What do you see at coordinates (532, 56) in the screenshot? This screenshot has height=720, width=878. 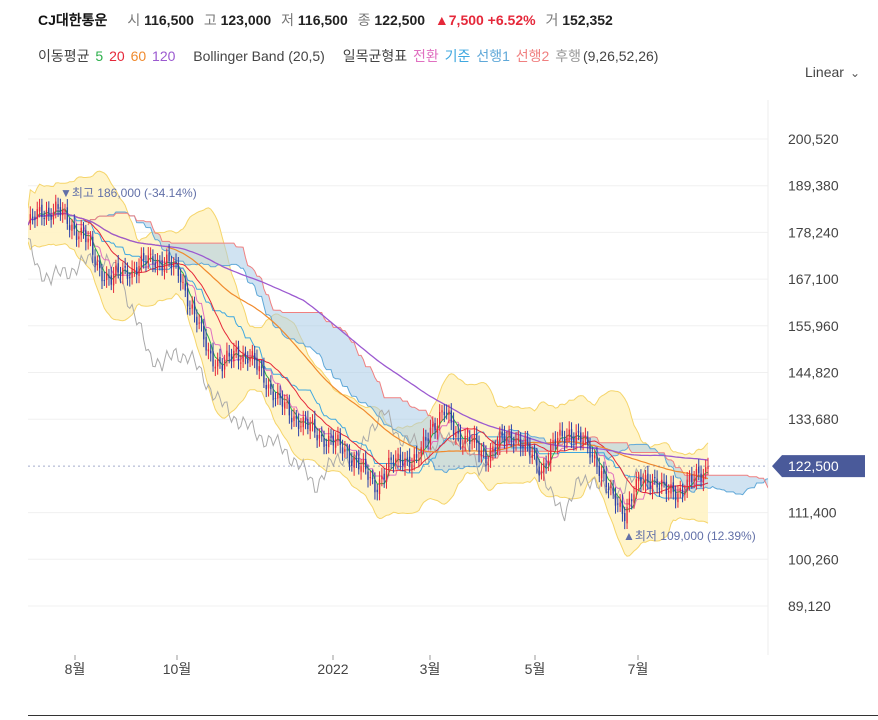 I see `span2-label: 선행2` at bounding box center [532, 56].